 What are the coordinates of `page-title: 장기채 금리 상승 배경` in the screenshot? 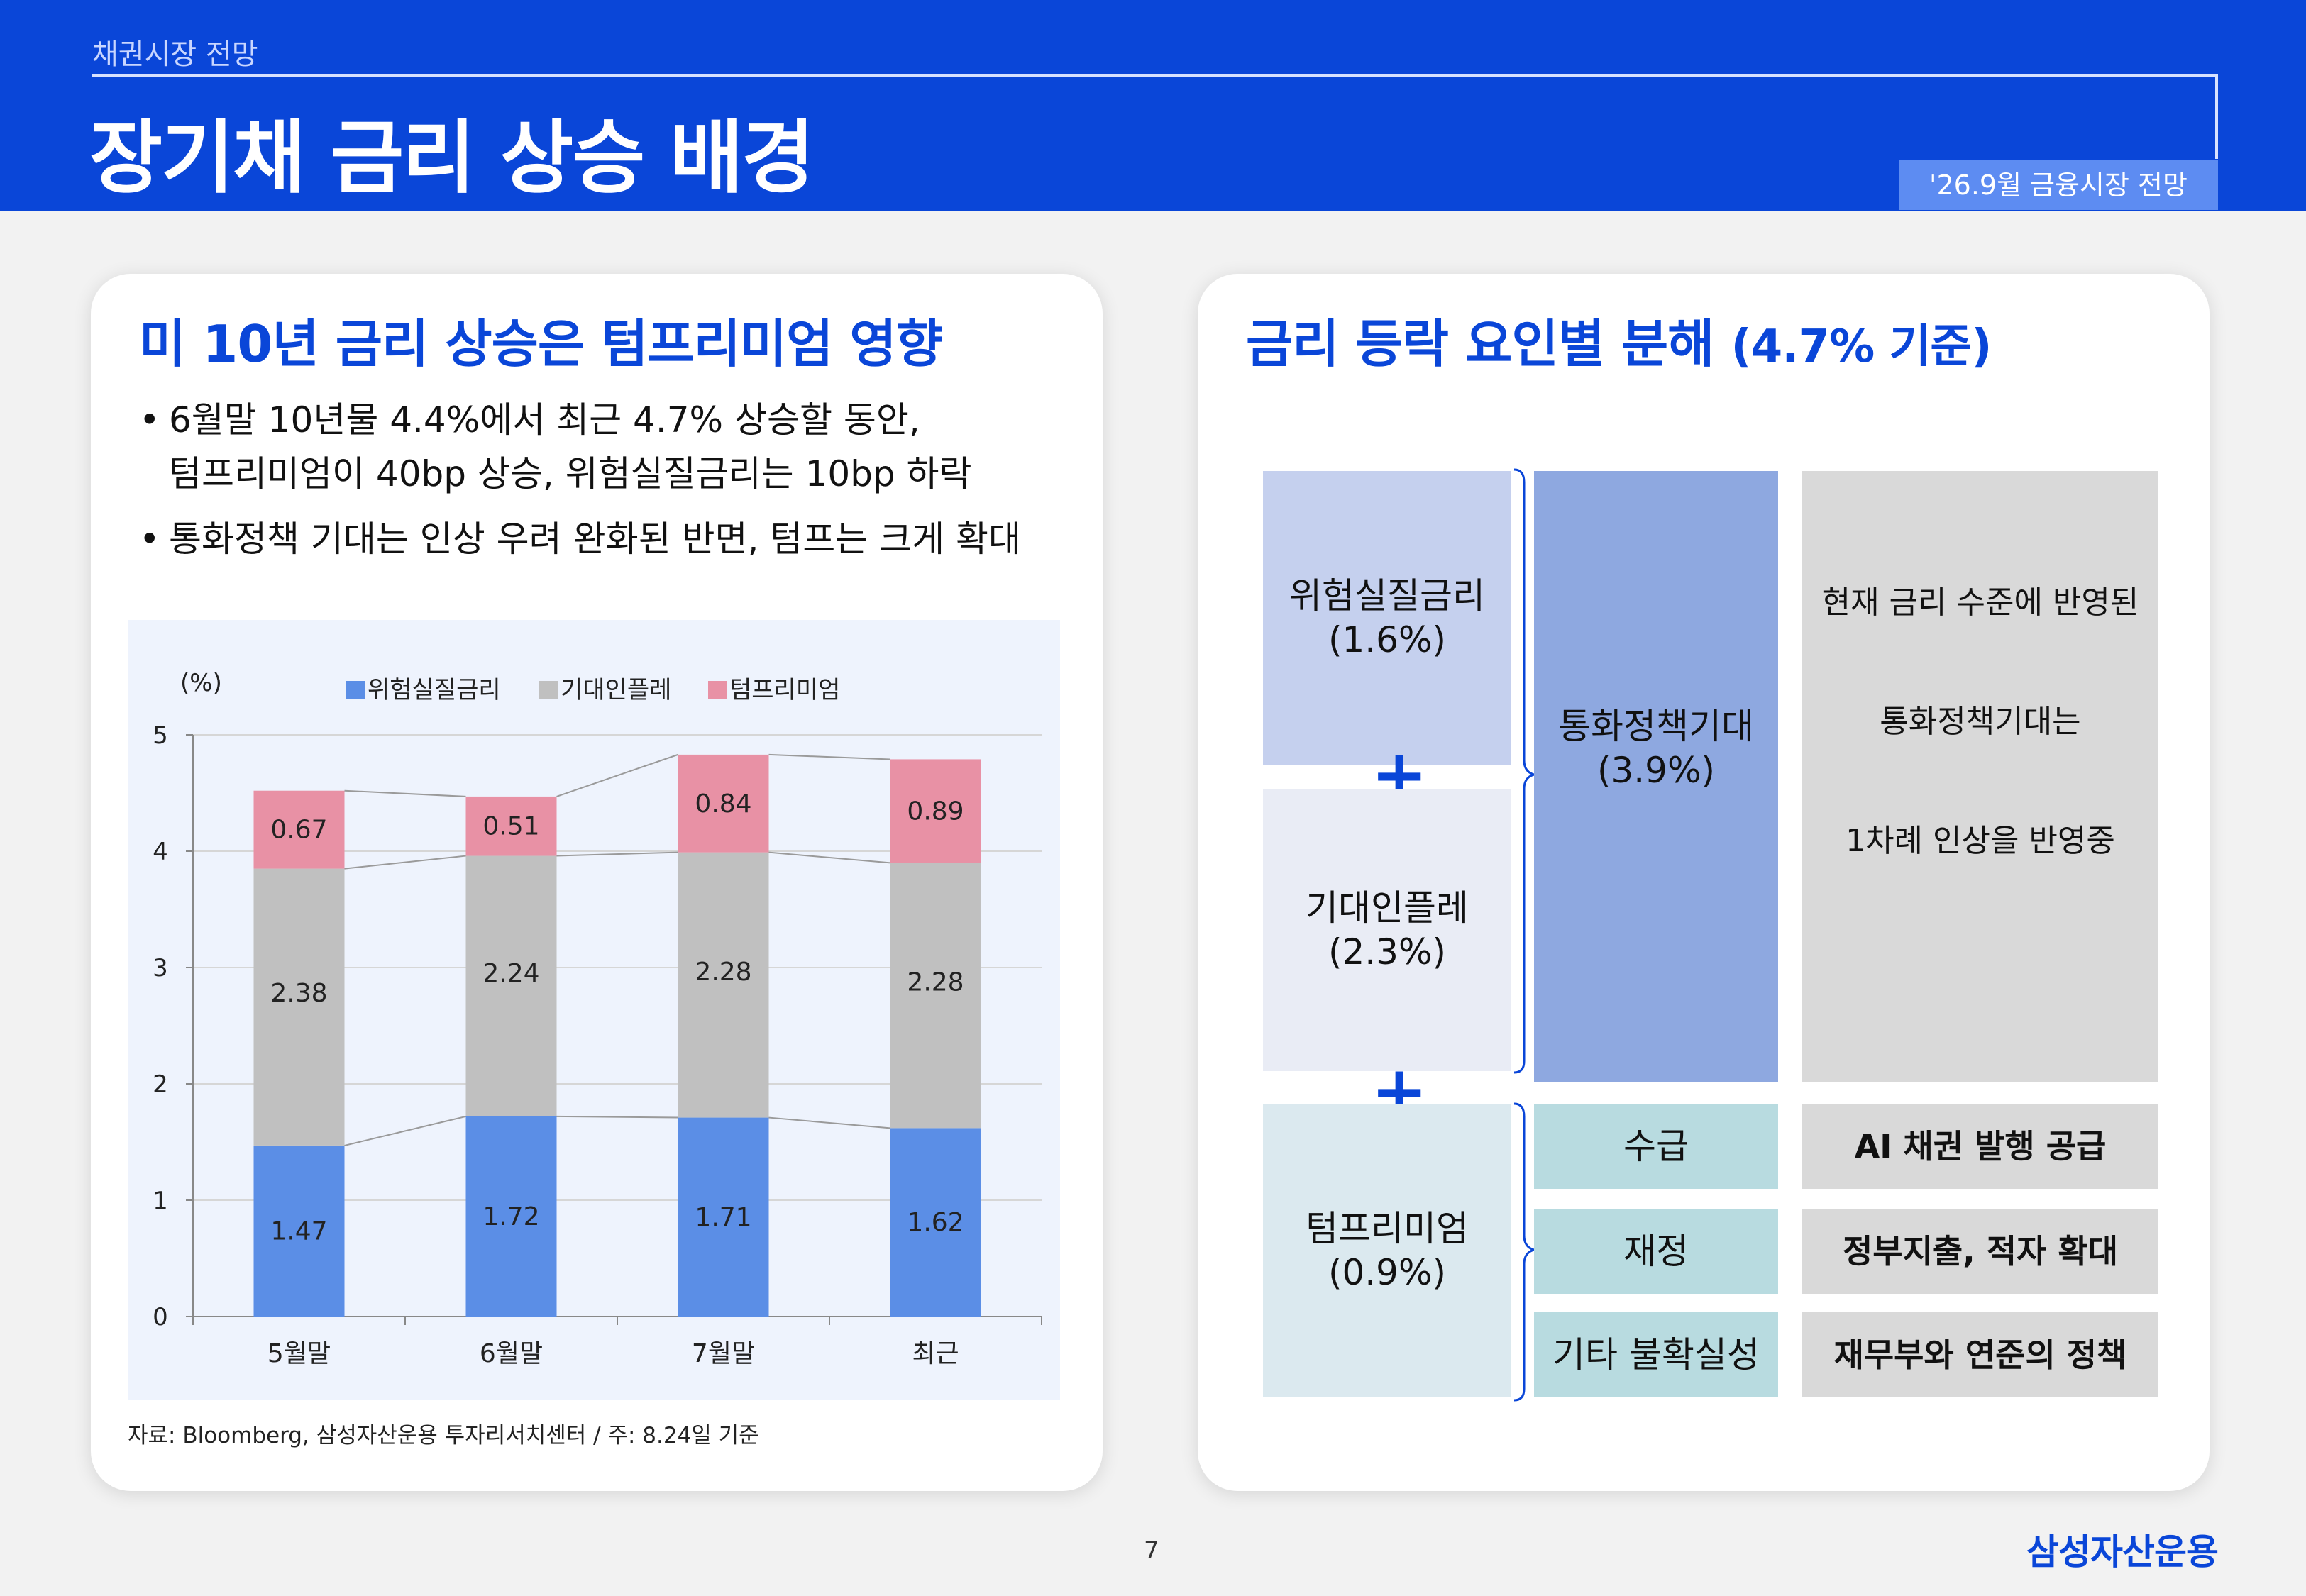 It's located at (452, 158).